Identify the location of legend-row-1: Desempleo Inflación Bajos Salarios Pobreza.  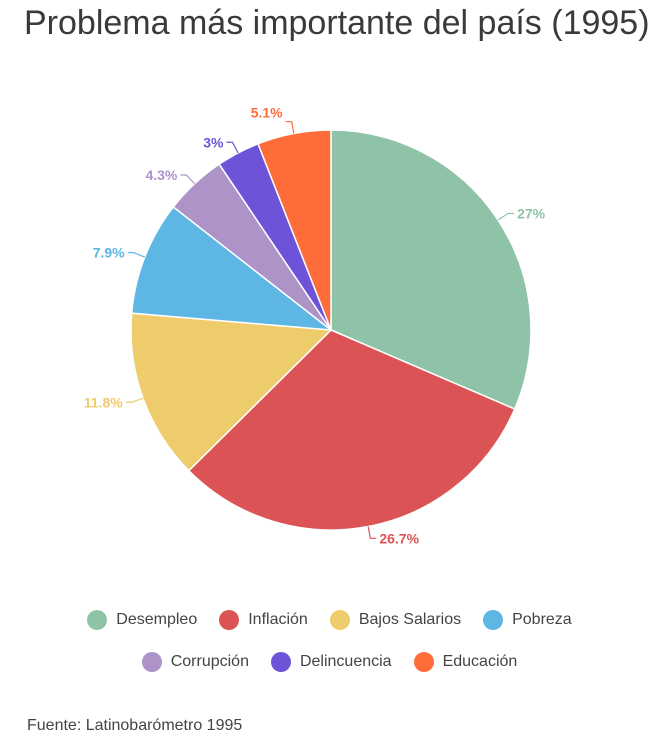
(329, 620).